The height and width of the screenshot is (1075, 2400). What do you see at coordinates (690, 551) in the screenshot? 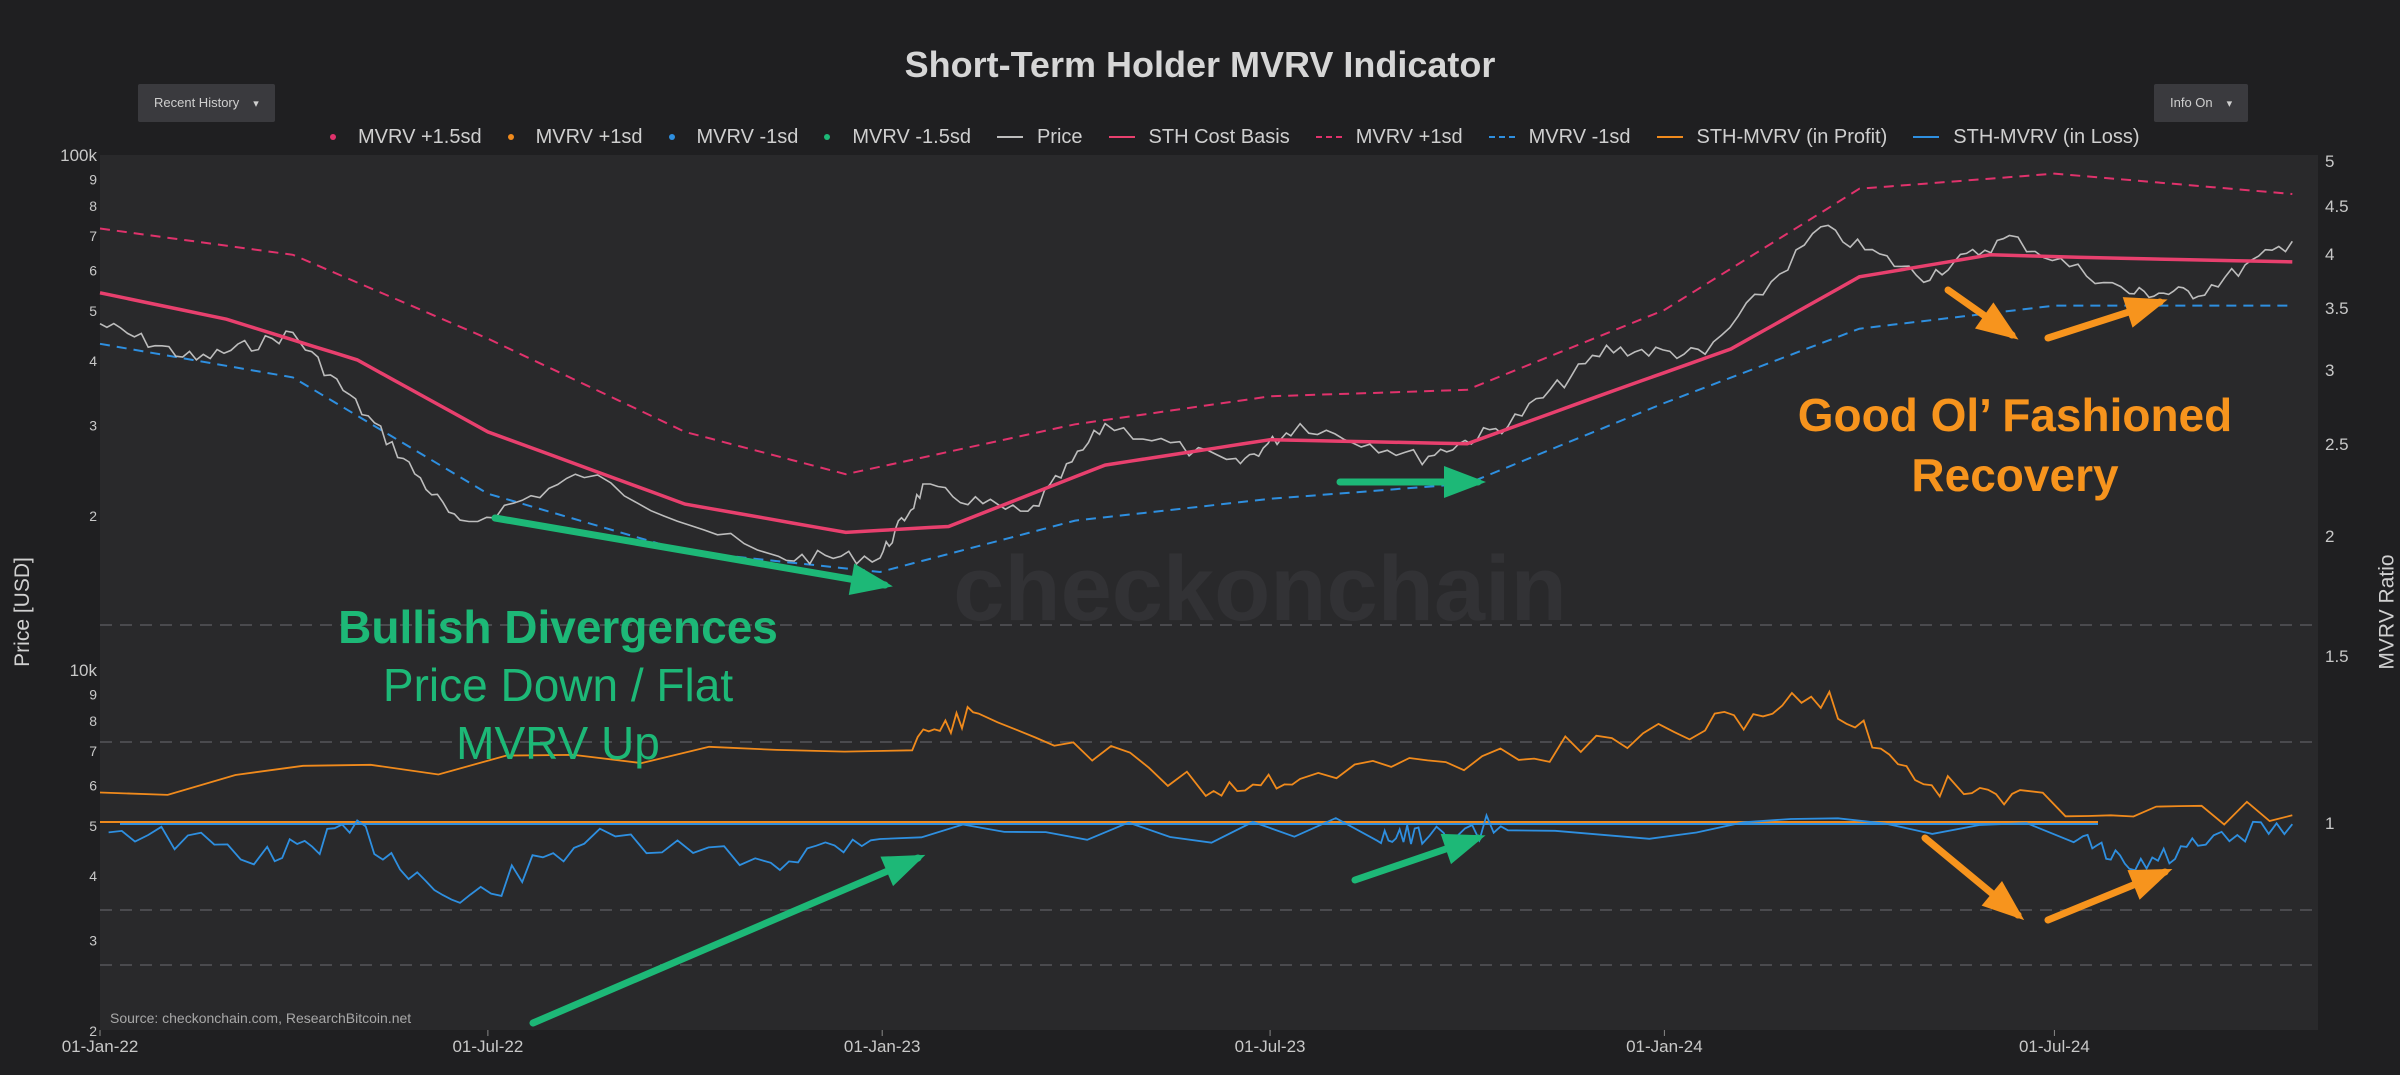
I see `arrow-divergence-price` at bounding box center [690, 551].